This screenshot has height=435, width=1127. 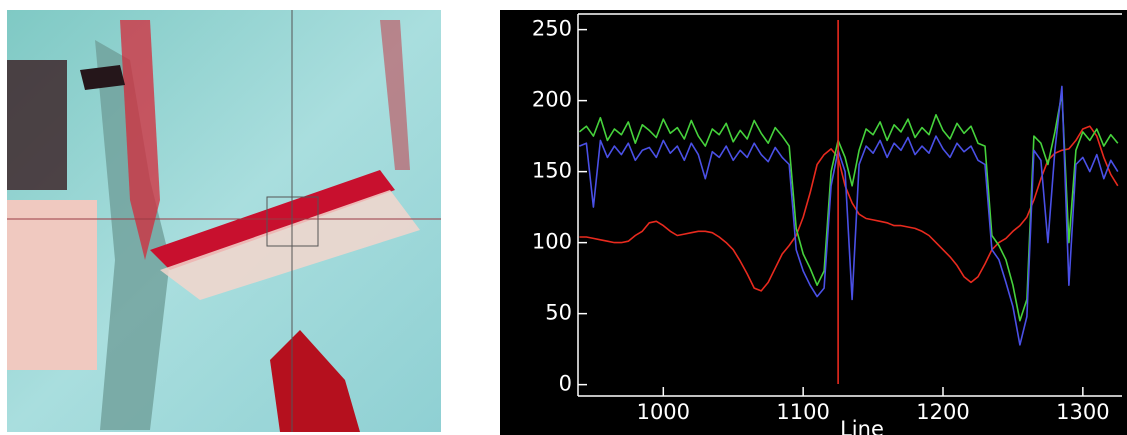 What do you see at coordinates (552, 100) in the screenshot?
I see `y-tick-label: 200` at bounding box center [552, 100].